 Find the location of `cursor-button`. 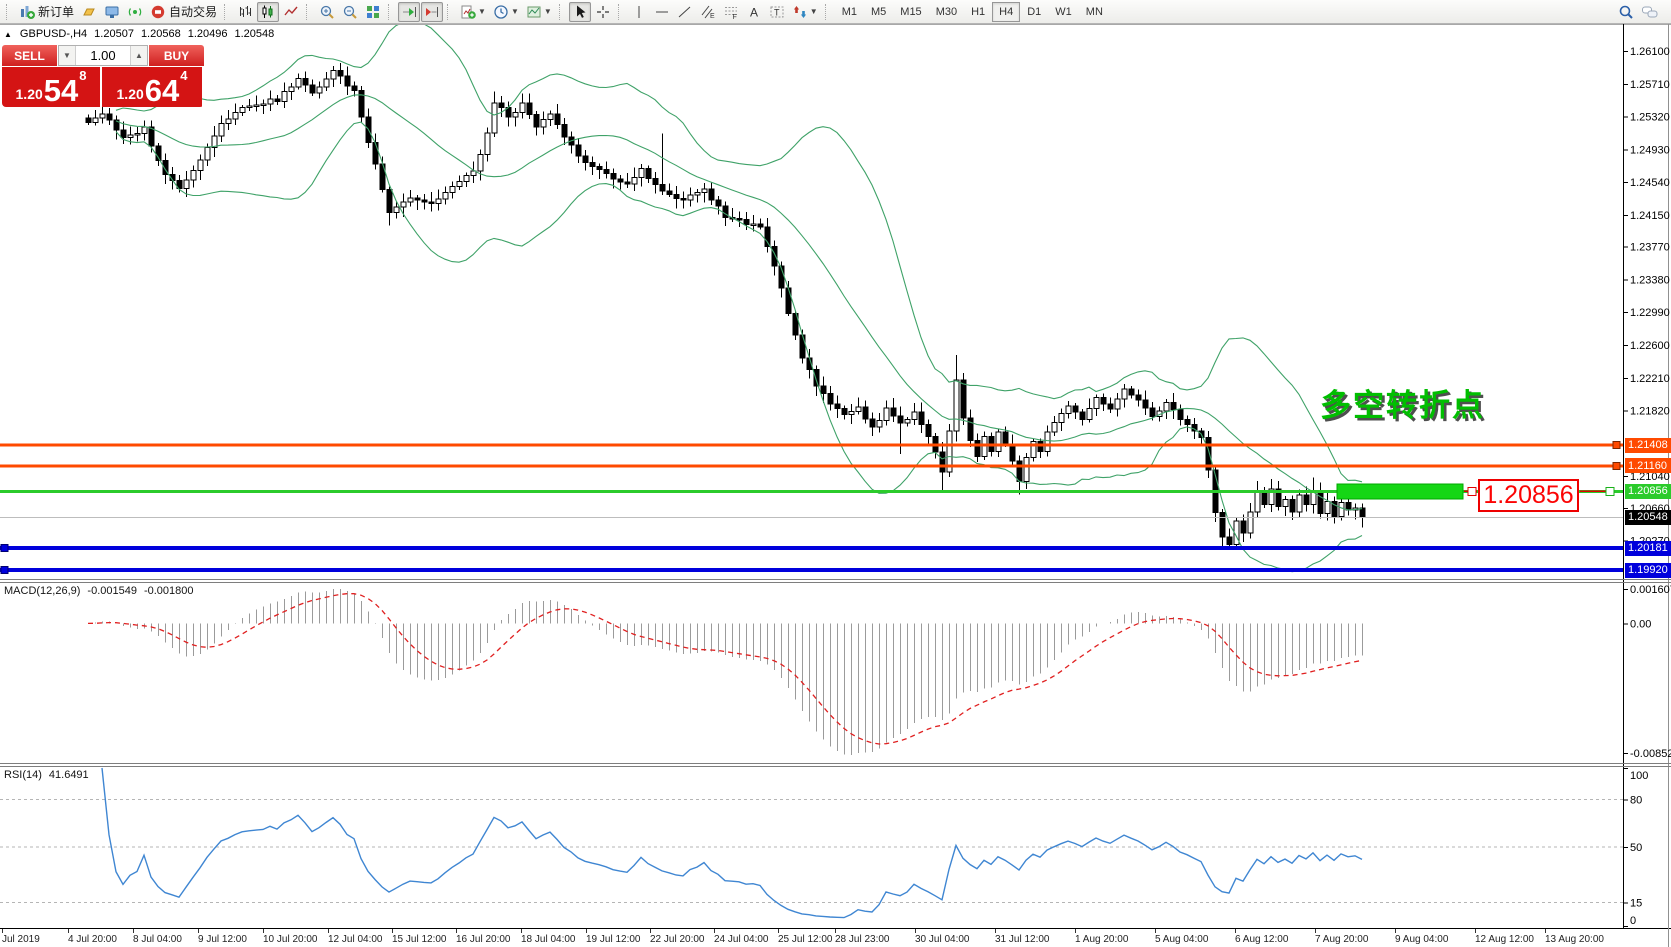

cursor-button is located at coordinates (579, 11).